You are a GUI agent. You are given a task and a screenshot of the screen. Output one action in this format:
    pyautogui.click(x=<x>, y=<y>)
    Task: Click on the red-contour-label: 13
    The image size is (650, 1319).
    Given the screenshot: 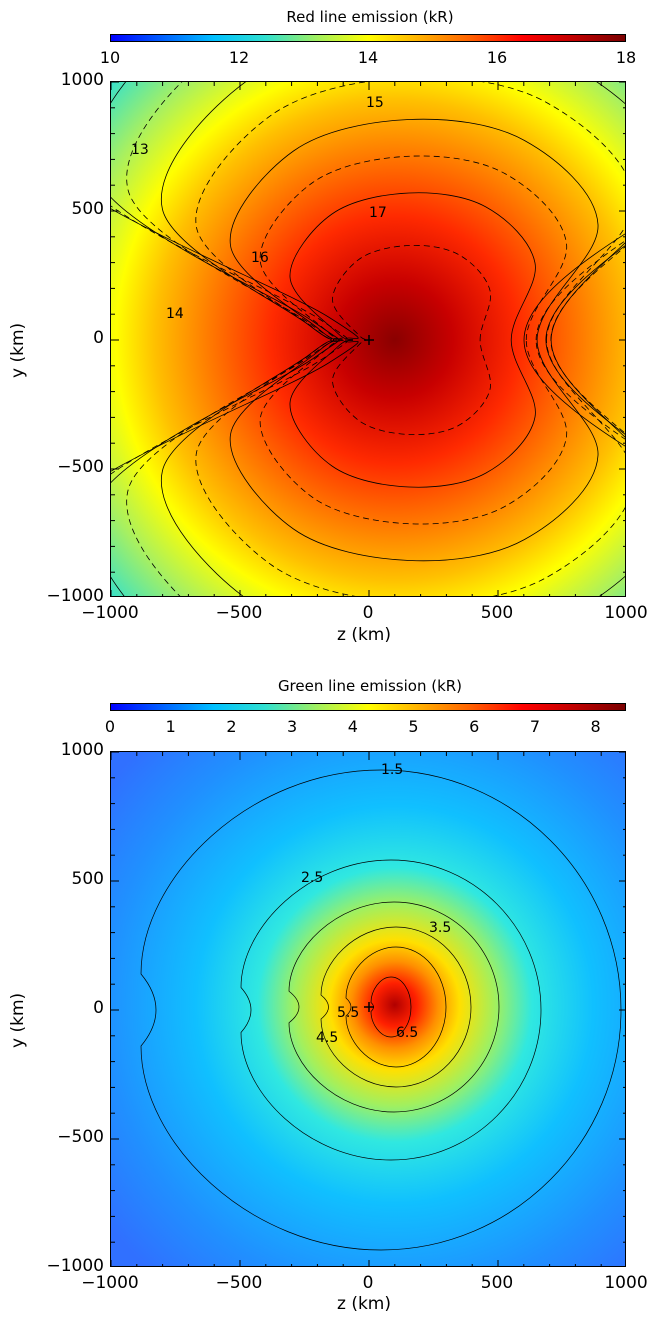 What is the action you would take?
    pyautogui.click(x=140, y=150)
    